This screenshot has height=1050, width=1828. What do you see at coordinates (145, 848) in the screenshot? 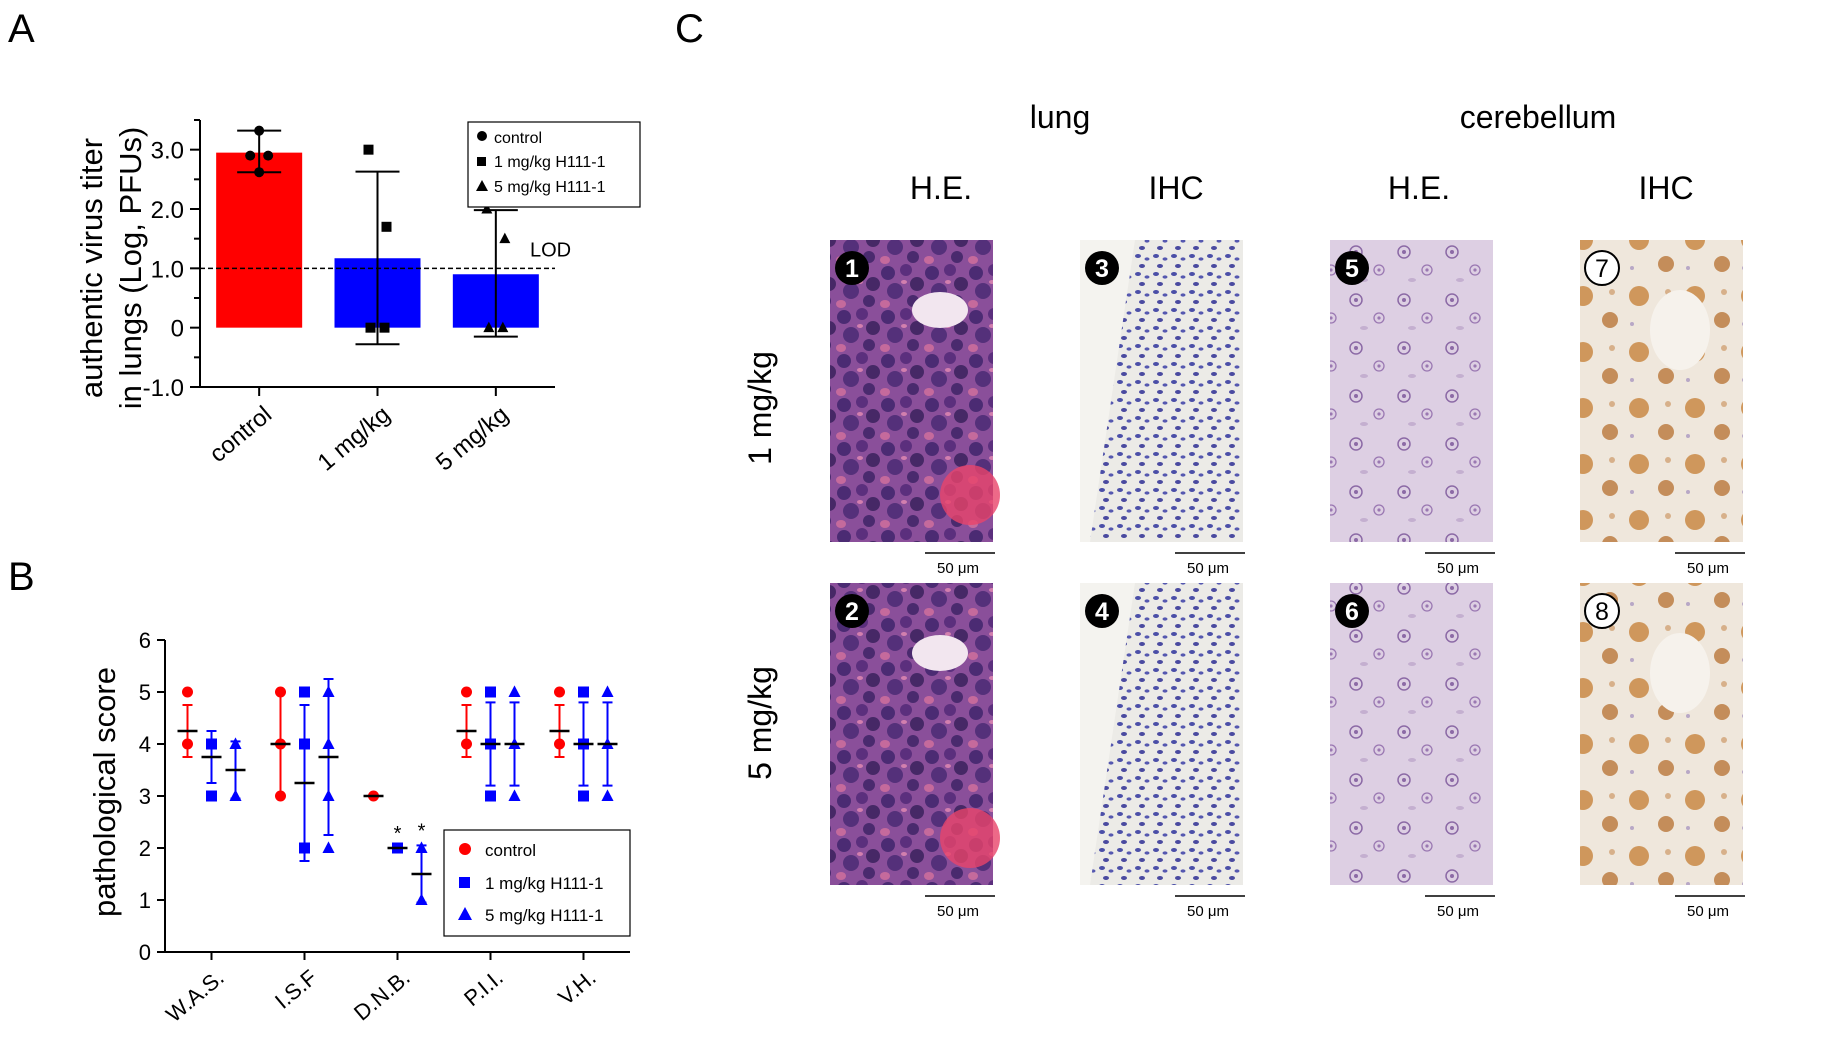
I see `y-tick-label: 2` at bounding box center [145, 848].